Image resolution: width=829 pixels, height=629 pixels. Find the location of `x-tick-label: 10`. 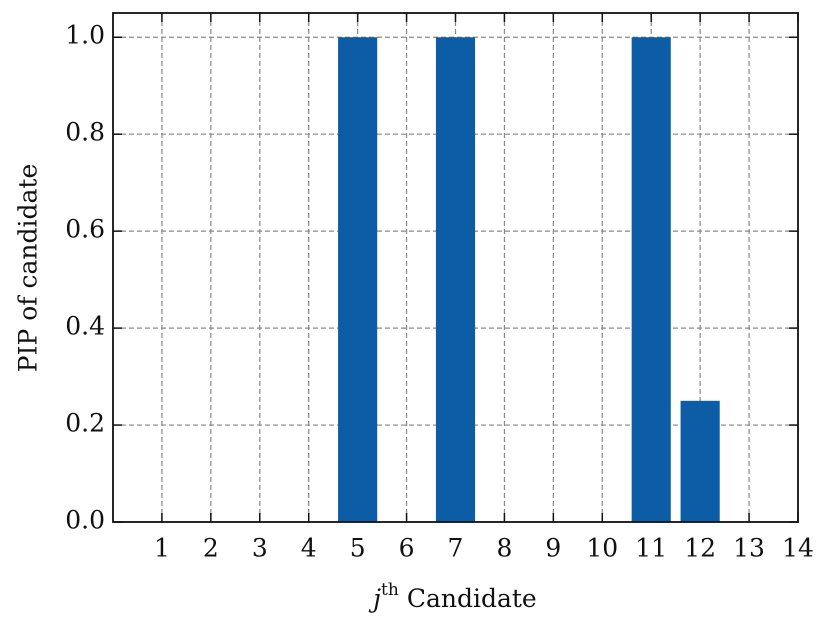

x-tick-label: 10 is located at coordinates (602, 548).